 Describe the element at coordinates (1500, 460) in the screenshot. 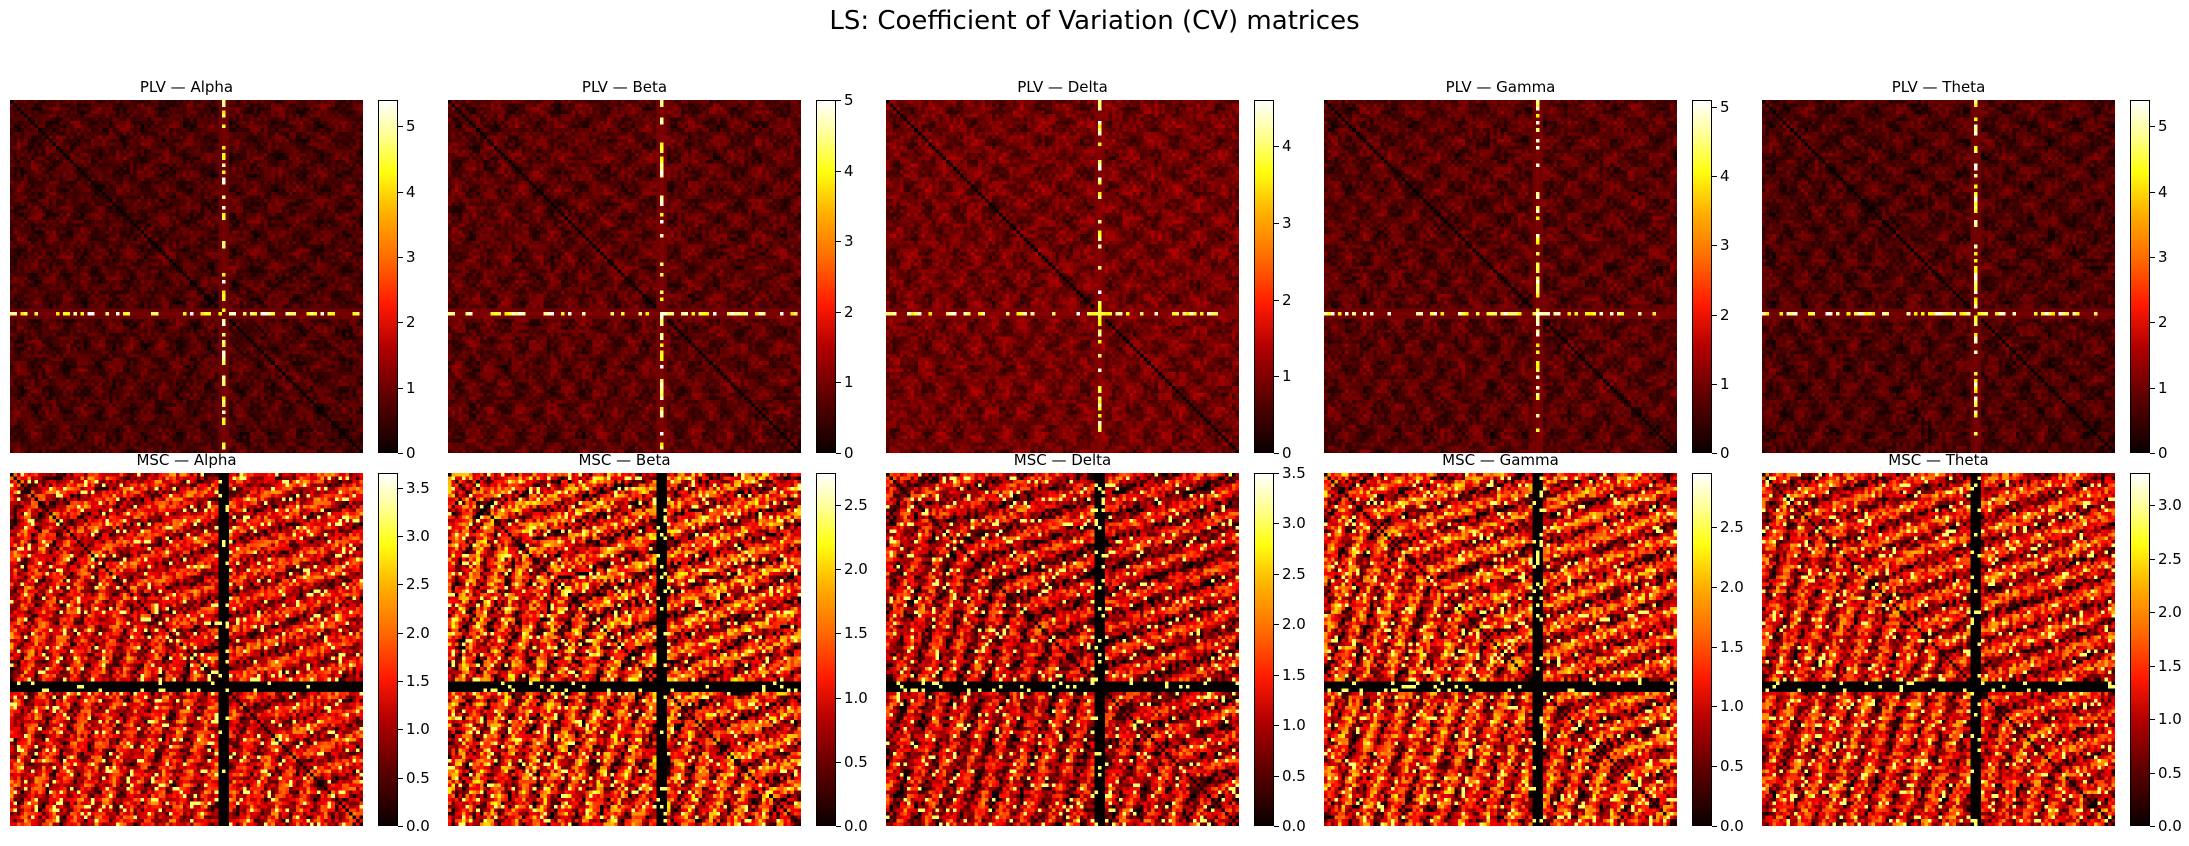

I see `panel-title: MSC — Gamma` at that location.